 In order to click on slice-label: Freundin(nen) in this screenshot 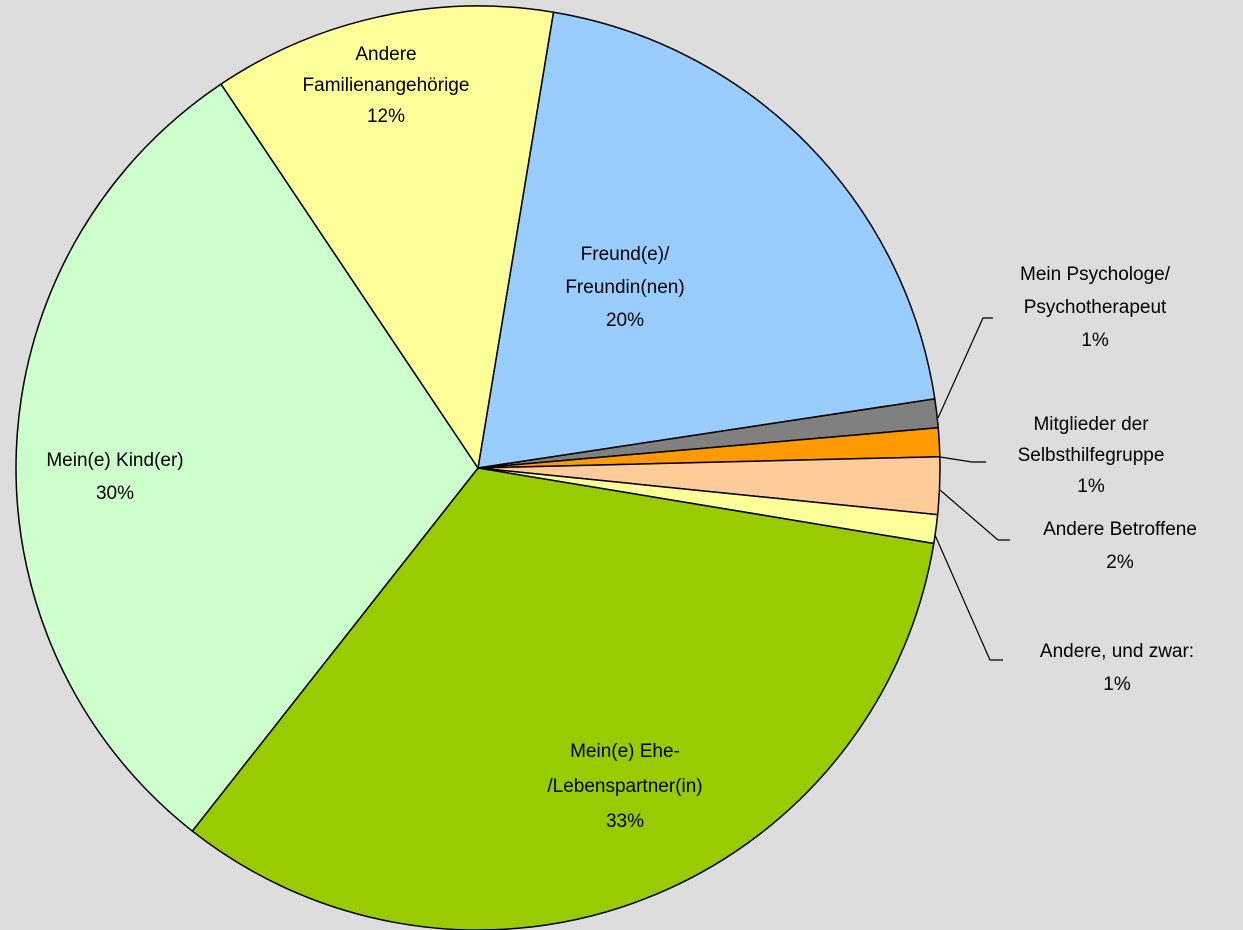, I will do `click(624, 287)`.